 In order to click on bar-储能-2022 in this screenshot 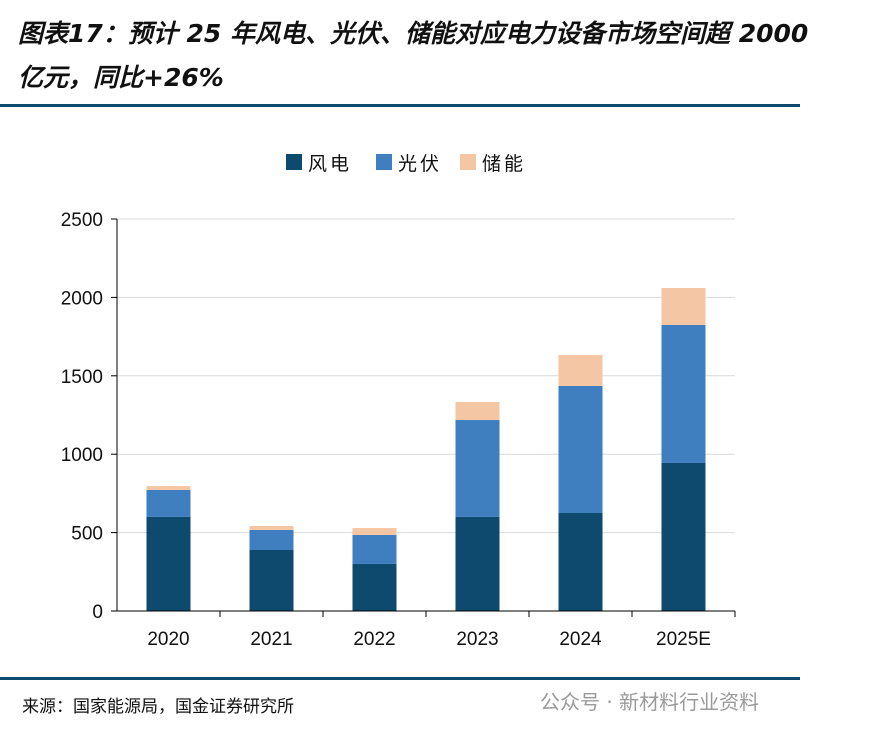, I will do `click(374, 531)`.